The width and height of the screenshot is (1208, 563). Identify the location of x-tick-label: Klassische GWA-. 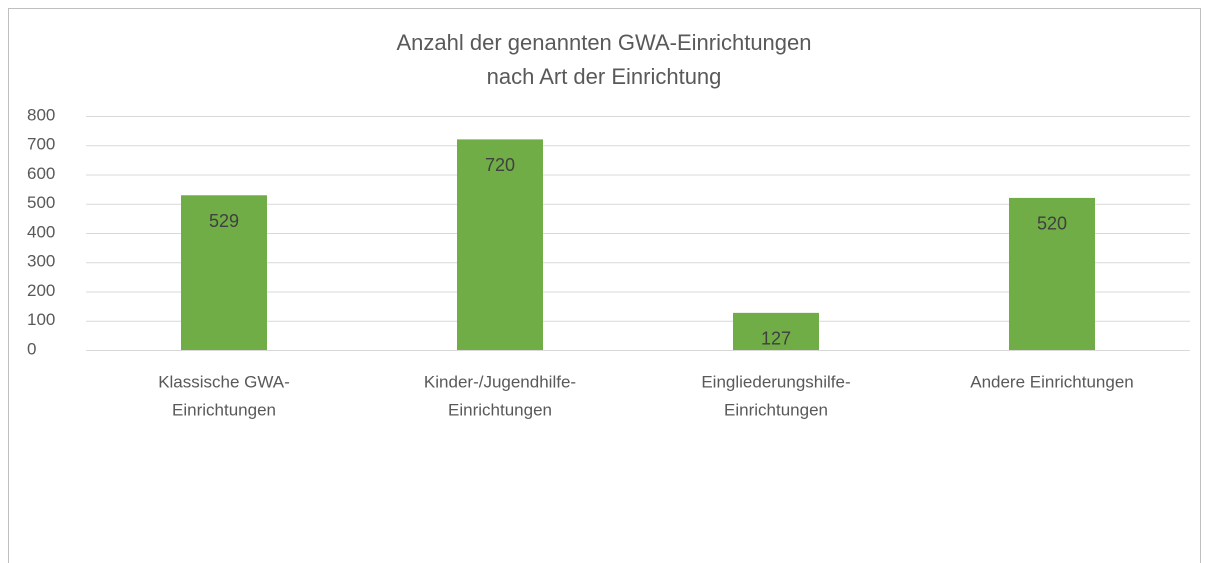
(224, 381).